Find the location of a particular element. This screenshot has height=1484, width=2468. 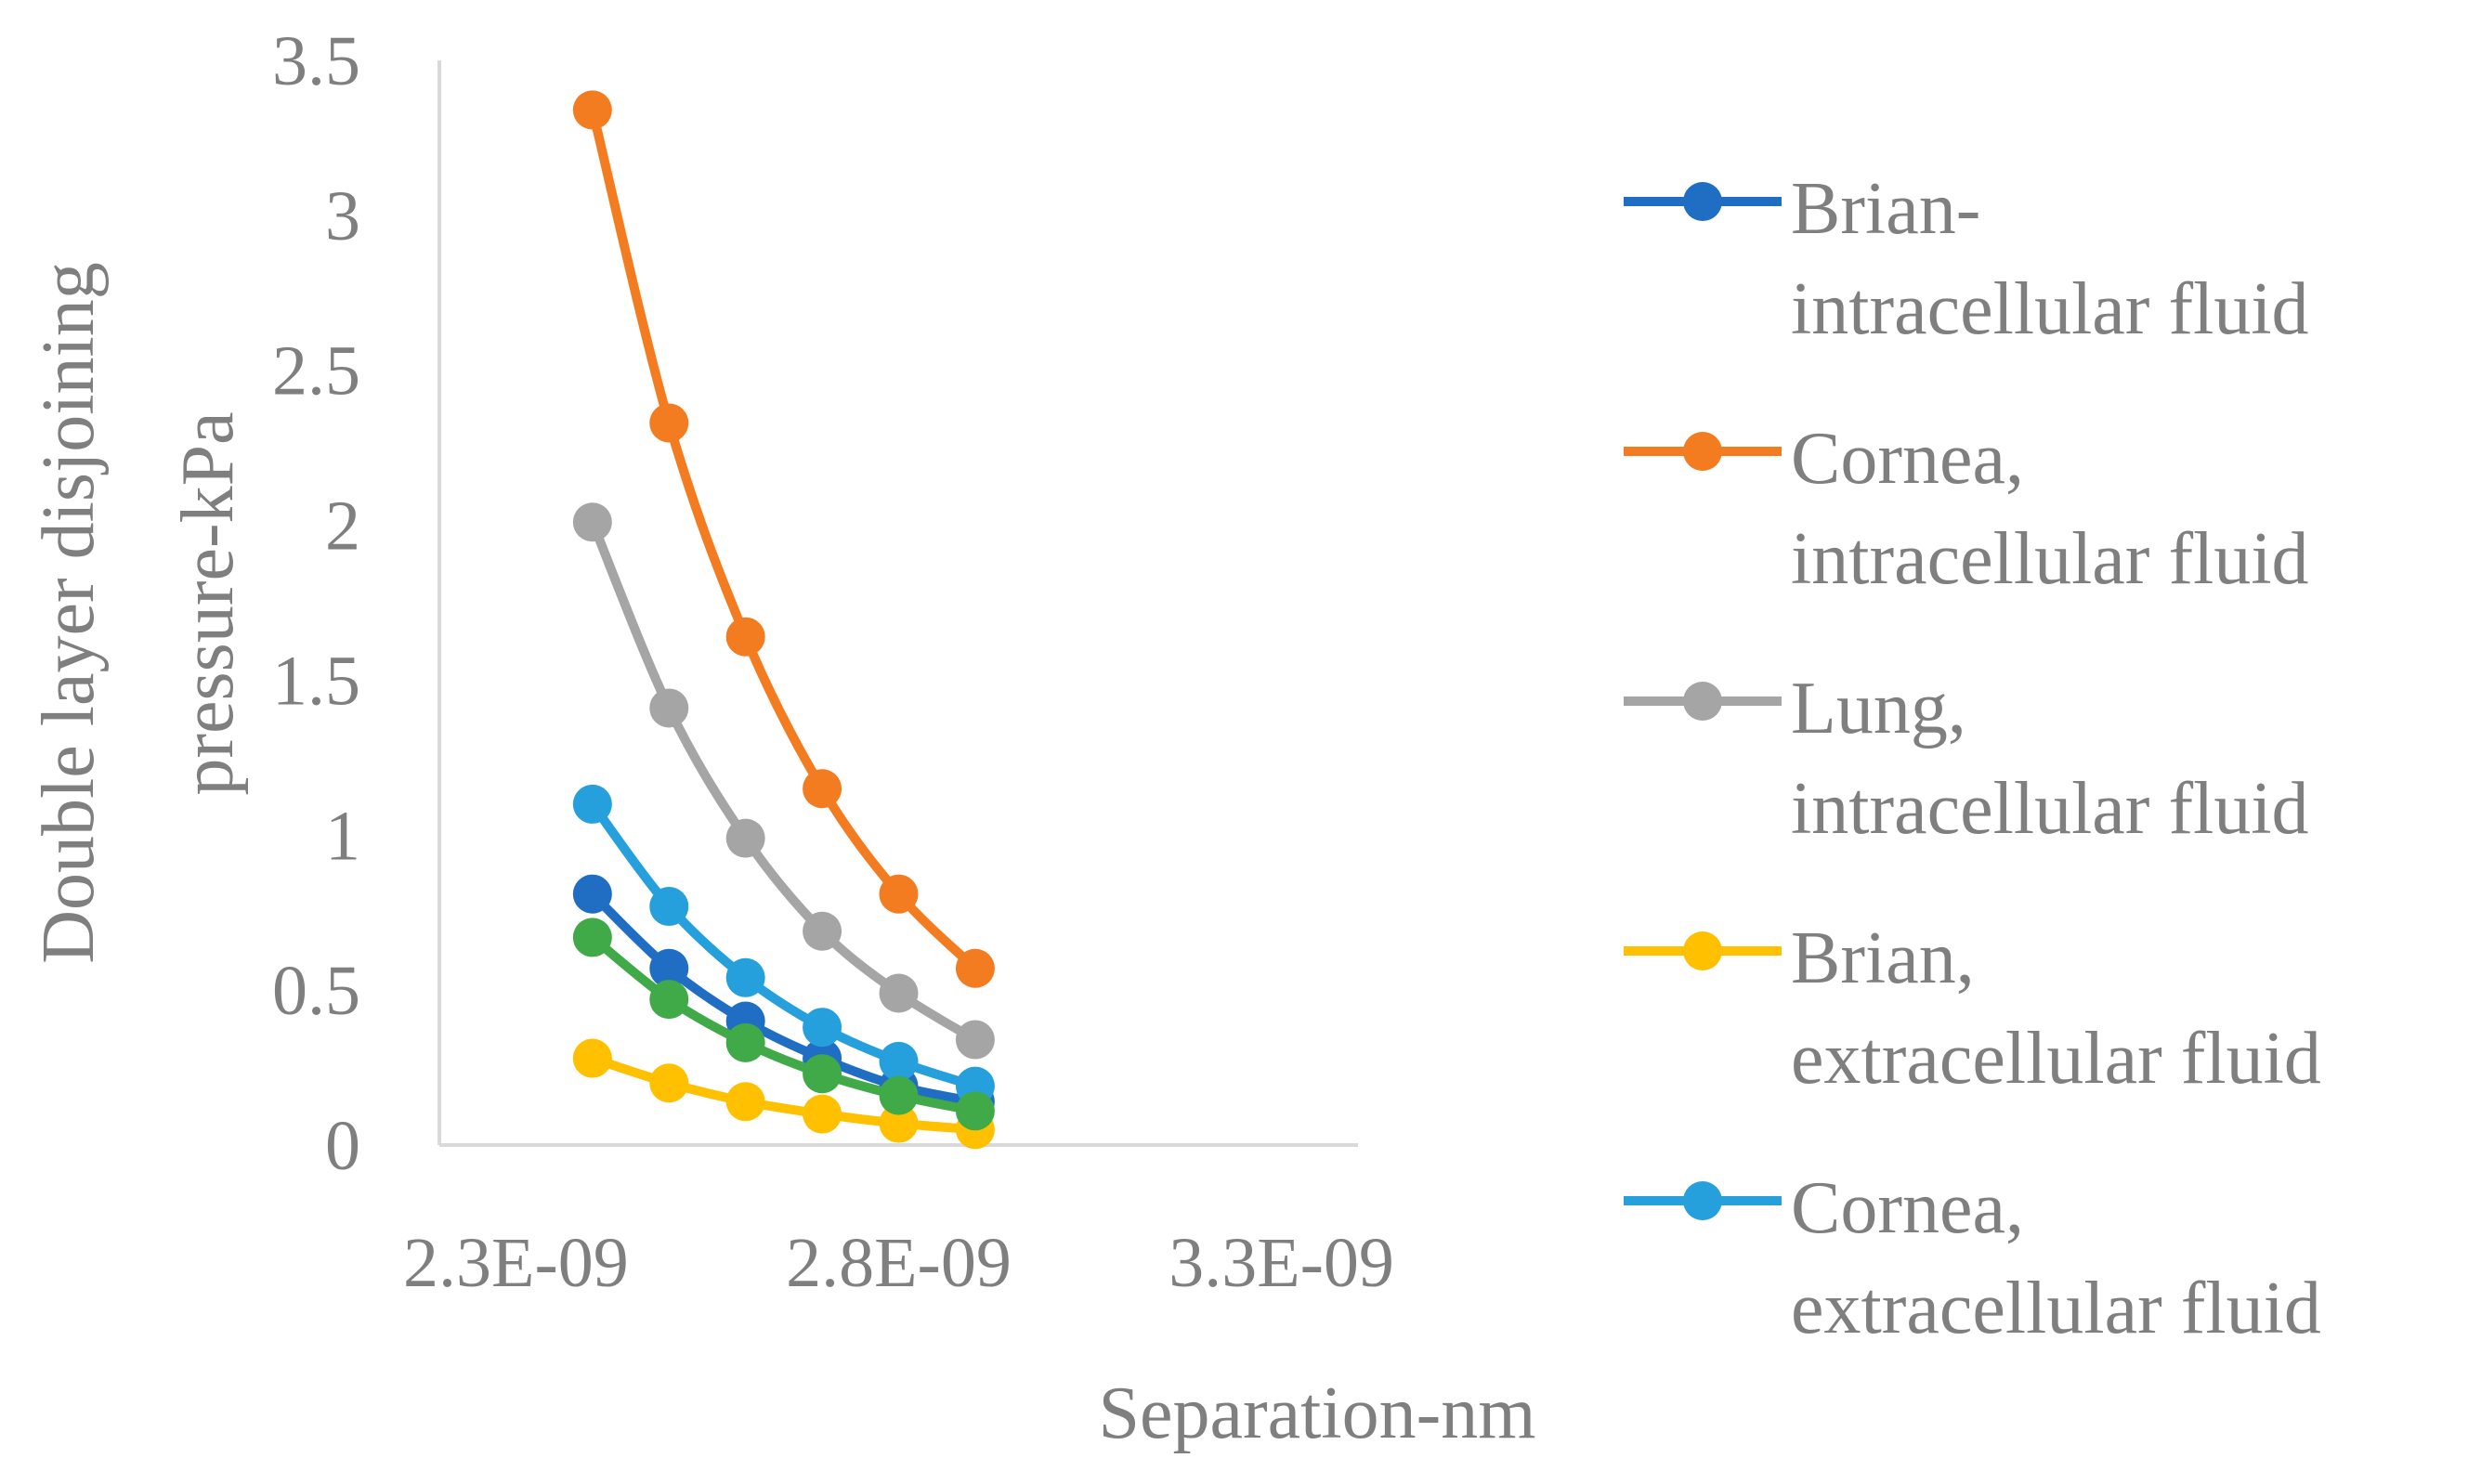

y-tick-label: 0 is located at coordinates (342, 1146).